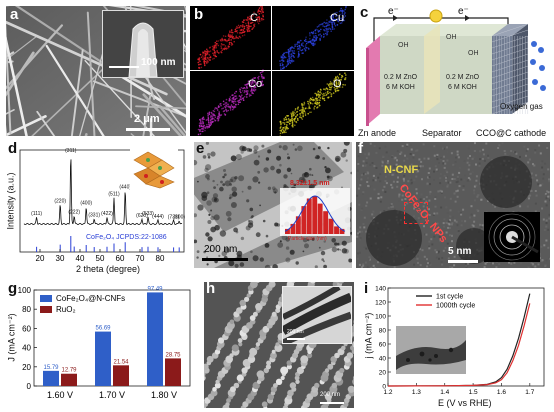 Image resolution: width=554 pixels, height=412 pixels. I want to click on panel-b: C Cu Co O, so click(272, 71).